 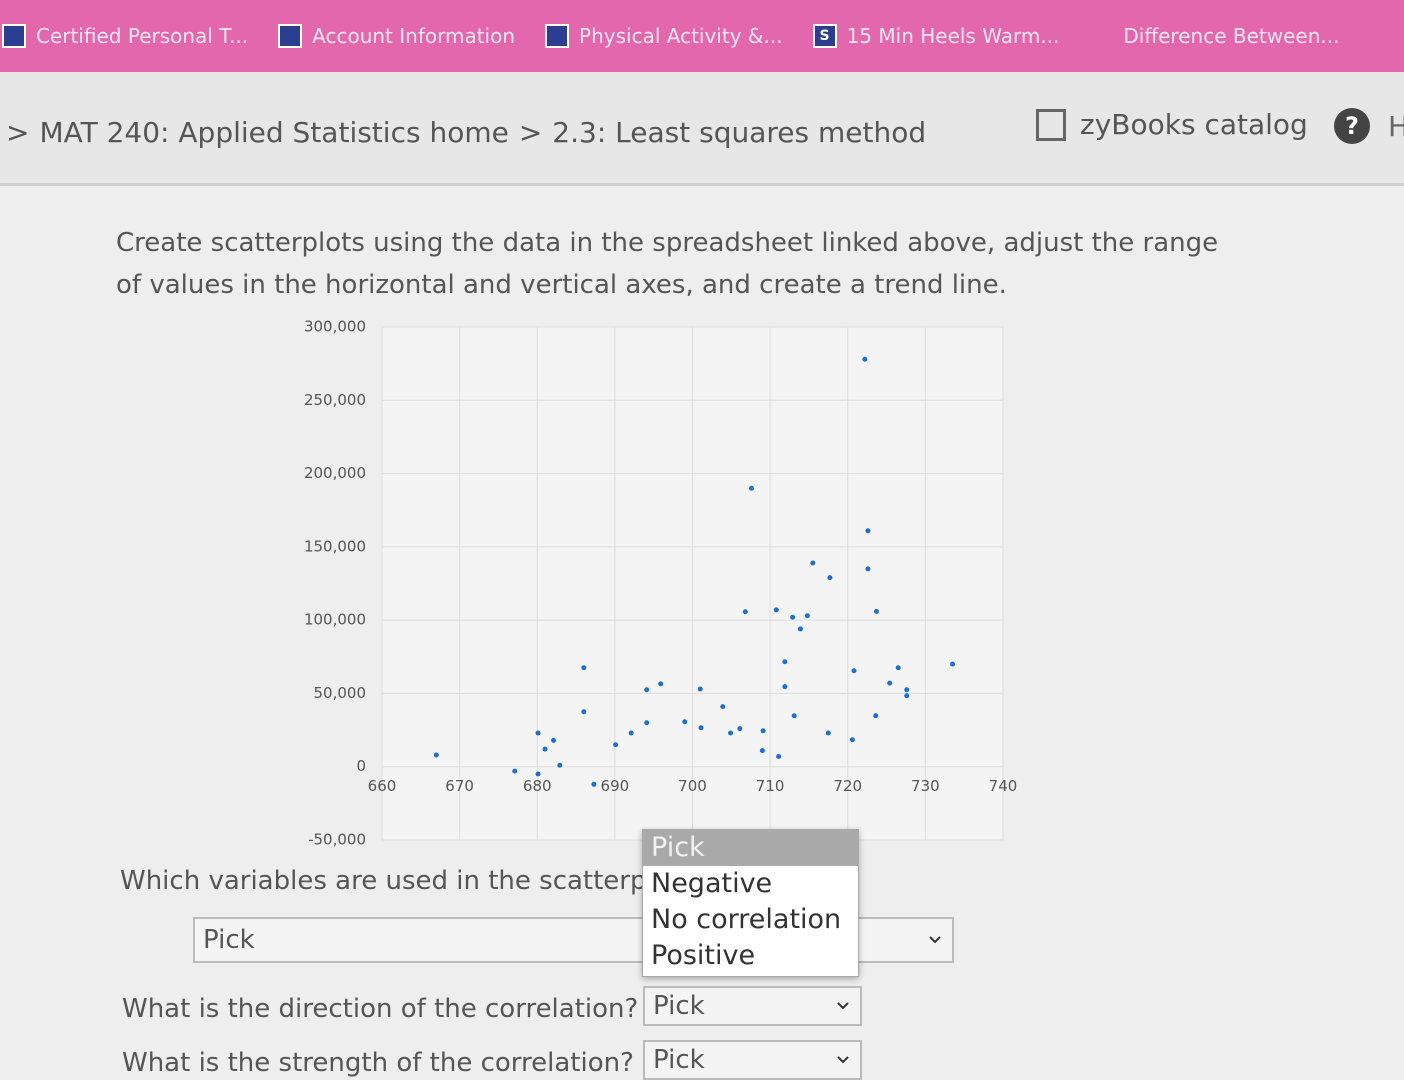 I want to click on x-tick-label: 710, so click(x=770, y=786).